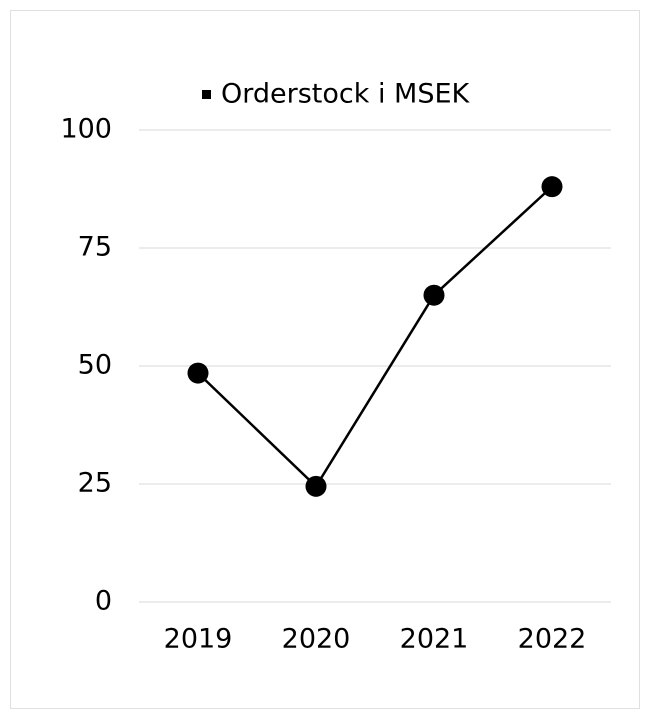 The height and width of the screenshot is (719, 651). What do you see at coordinates (434, 639) in the screenshot?
I see `x-tick-label: 2021` at bounding box center [434, 639].